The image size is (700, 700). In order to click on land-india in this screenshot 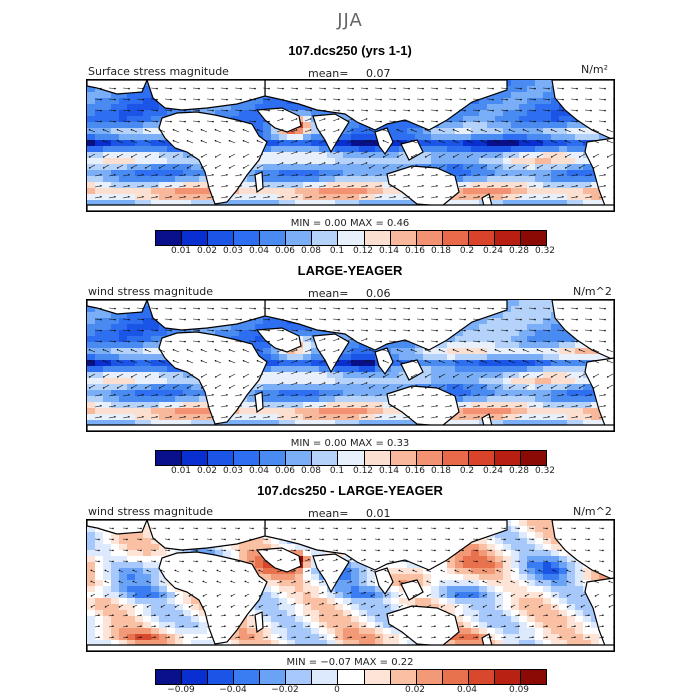, I will do `click(331, 353)`.